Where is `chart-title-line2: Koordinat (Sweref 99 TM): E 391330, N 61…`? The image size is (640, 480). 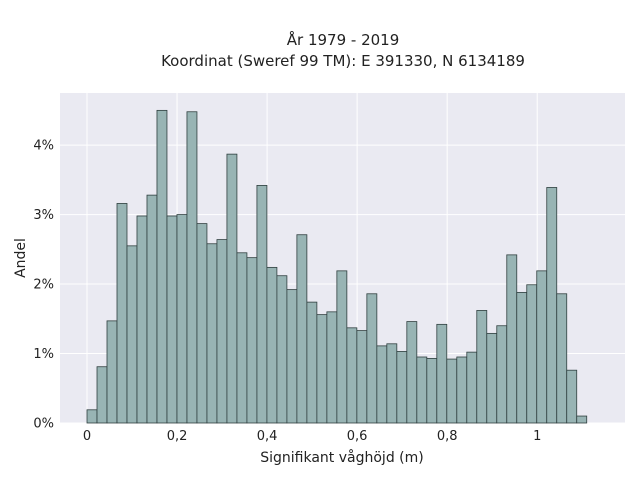
chart-title-line2: Koordinat (Sweref 99 TM): E 391330, N 61… is located at coordinates (343, 61).